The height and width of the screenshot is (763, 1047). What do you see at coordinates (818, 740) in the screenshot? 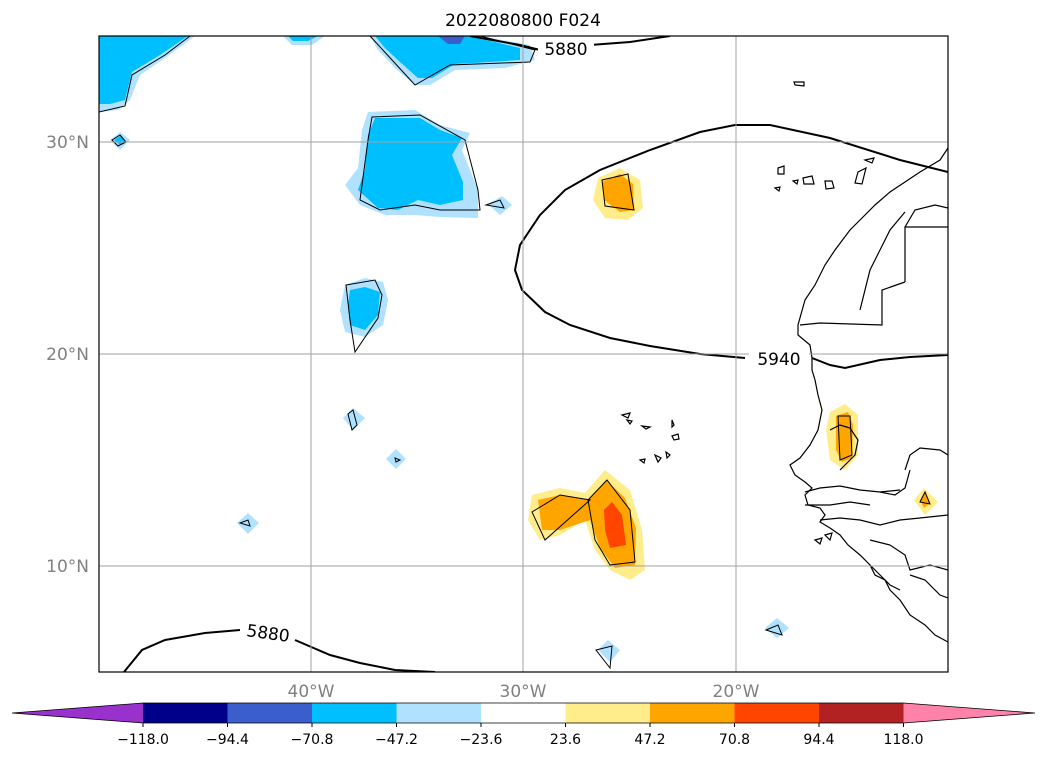
I see `colorbar-tick-label: 94.4` at bounding box center [818, 740].